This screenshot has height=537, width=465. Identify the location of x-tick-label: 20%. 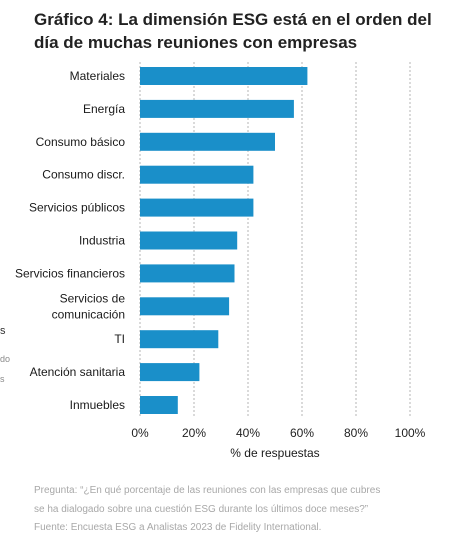
(194, 433).